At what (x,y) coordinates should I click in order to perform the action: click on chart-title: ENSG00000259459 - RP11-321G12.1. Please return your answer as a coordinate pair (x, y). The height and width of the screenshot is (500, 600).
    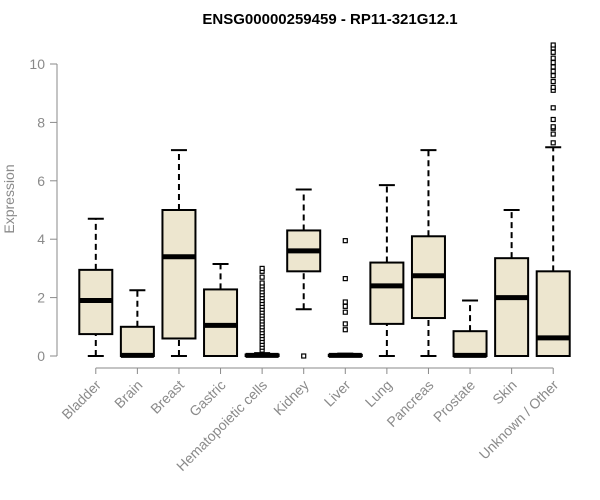
    Looking at the image, I should click on (329, 19).